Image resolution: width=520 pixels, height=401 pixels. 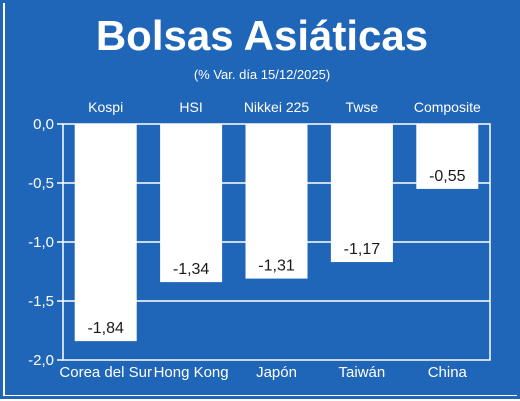 What do you see at coordinates (41, 183) in the screenshot?
I see `y-tick-label: -0,5` at bounding box center [41, 183].